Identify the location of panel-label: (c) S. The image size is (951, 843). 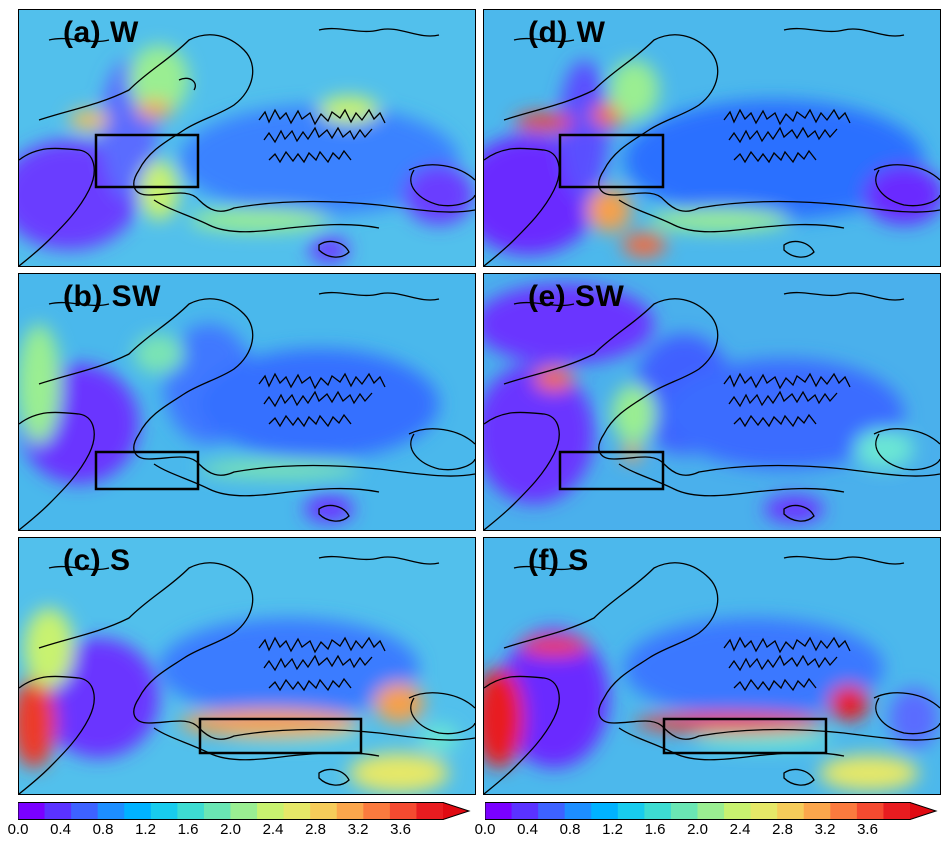
(97, 560).